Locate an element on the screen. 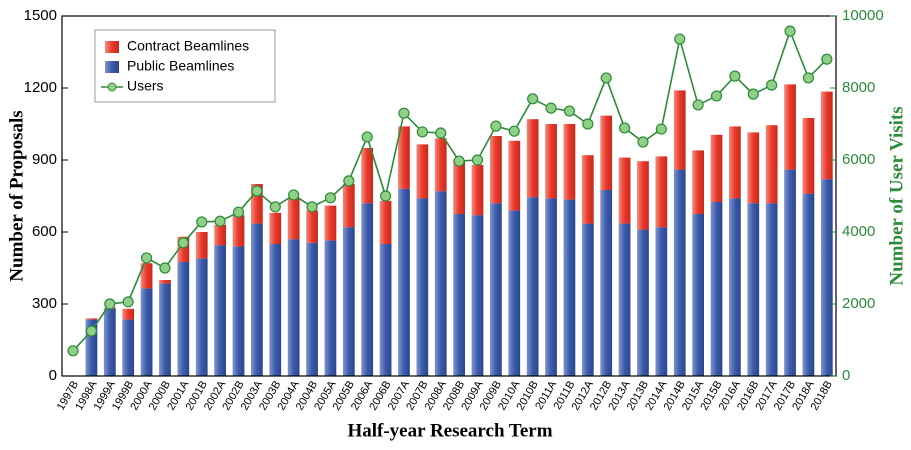 The width and height of the screenshot is (911, 450). legend-swatch is located at coordinates (112, 47).